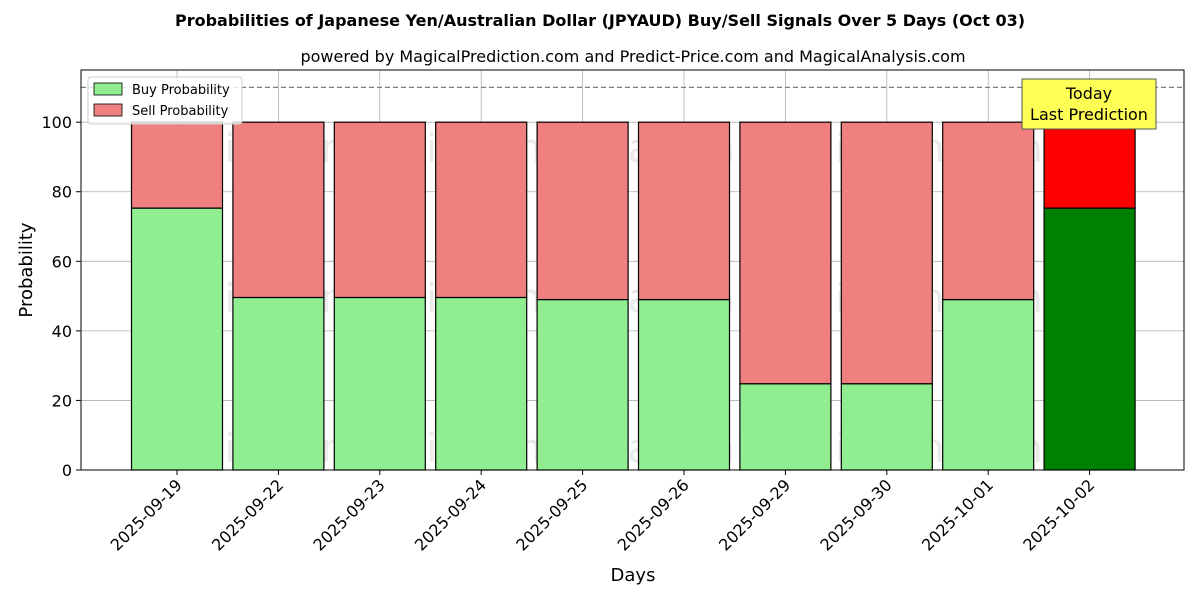 The height and width of the screenshot is (600, 1200). Describe the element at coordinates (754, 514) in the screenshot. I see `x-tick-label: 2025-09-29` at that location.